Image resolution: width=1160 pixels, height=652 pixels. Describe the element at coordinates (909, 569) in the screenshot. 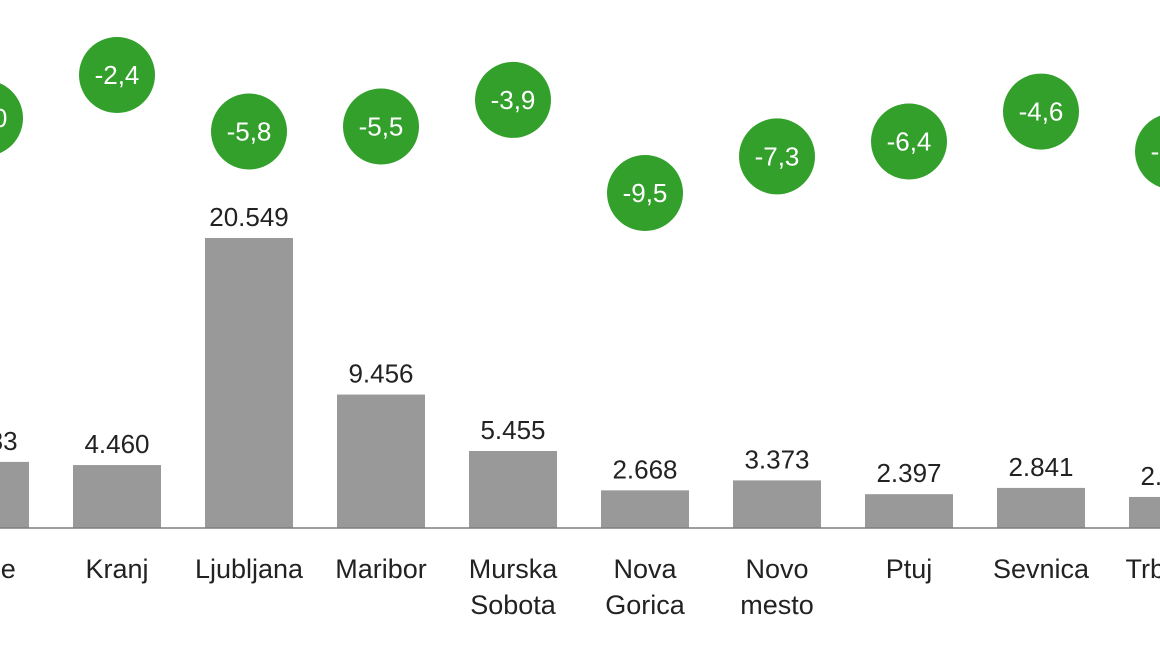

I see `category-label: Ptuj` at that location.